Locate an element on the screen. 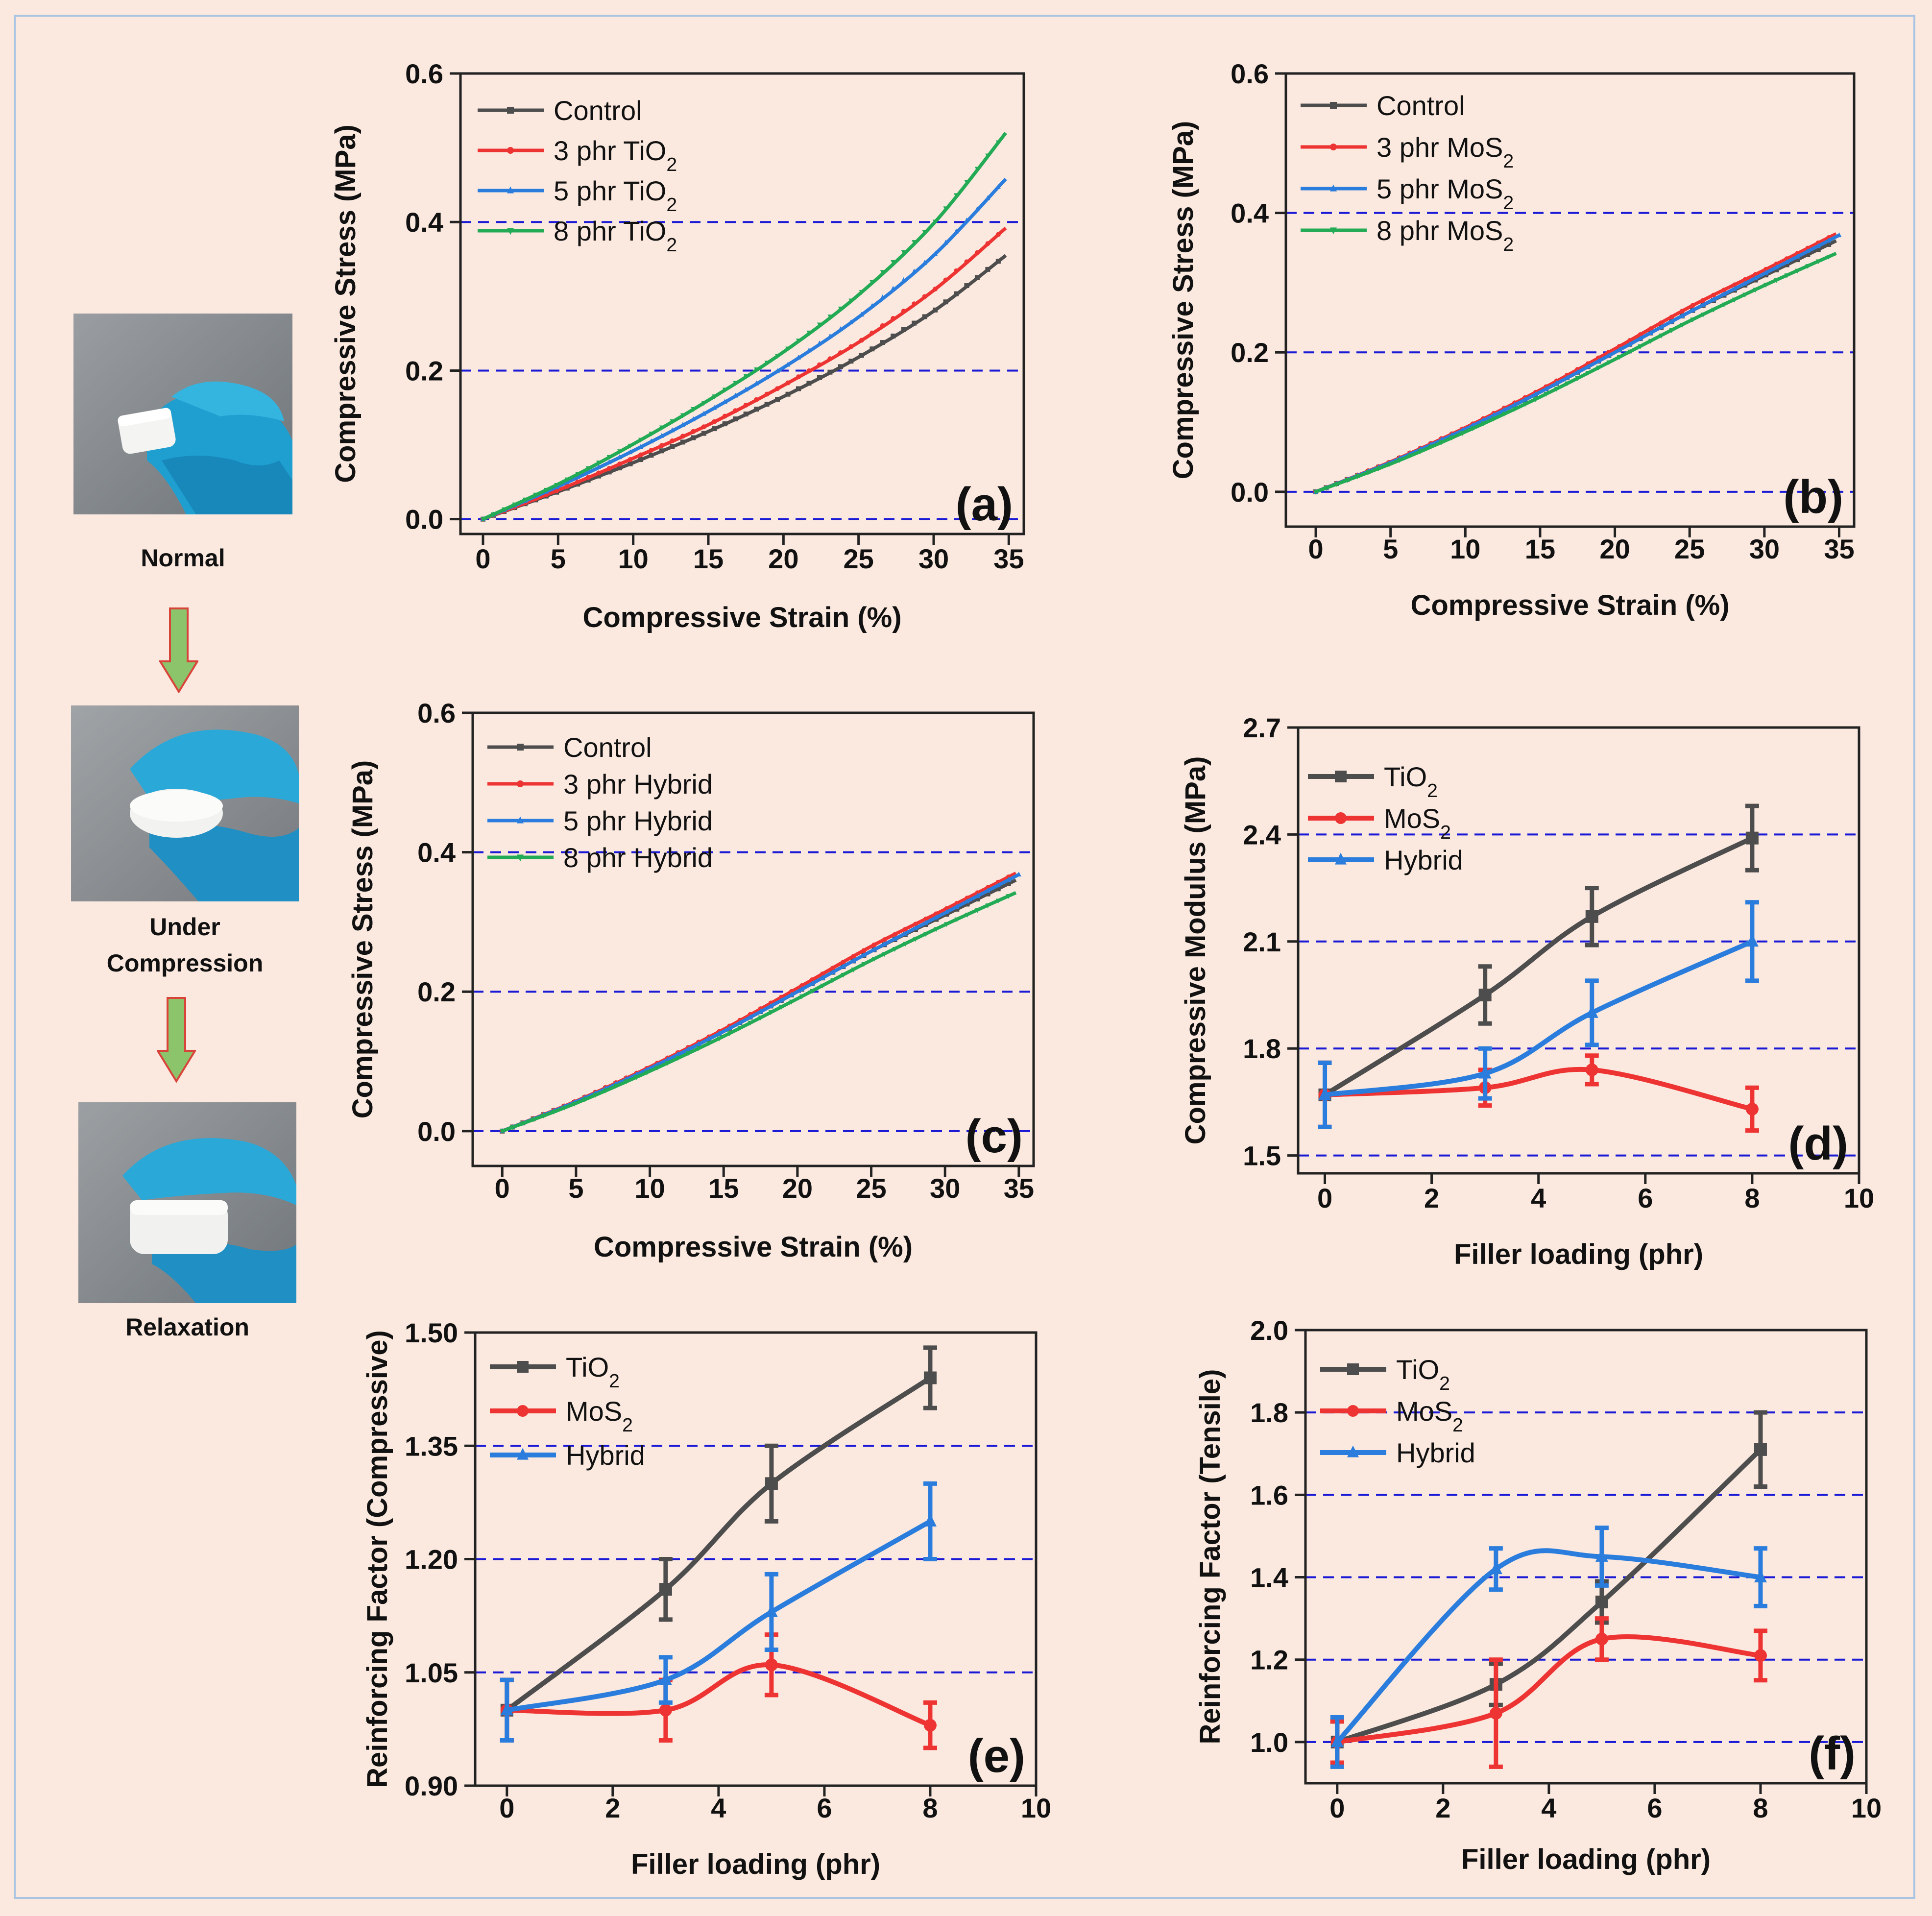 This screenshot has width=1932, height=1916. y-tick-label: 0.2 is located at coordinates (436, 991).